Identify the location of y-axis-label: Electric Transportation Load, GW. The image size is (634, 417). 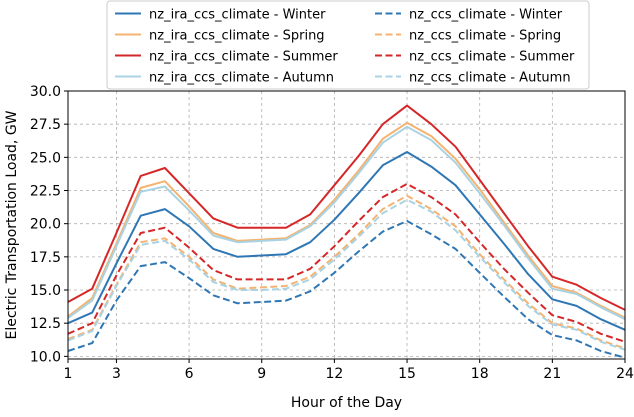
(12, 224).